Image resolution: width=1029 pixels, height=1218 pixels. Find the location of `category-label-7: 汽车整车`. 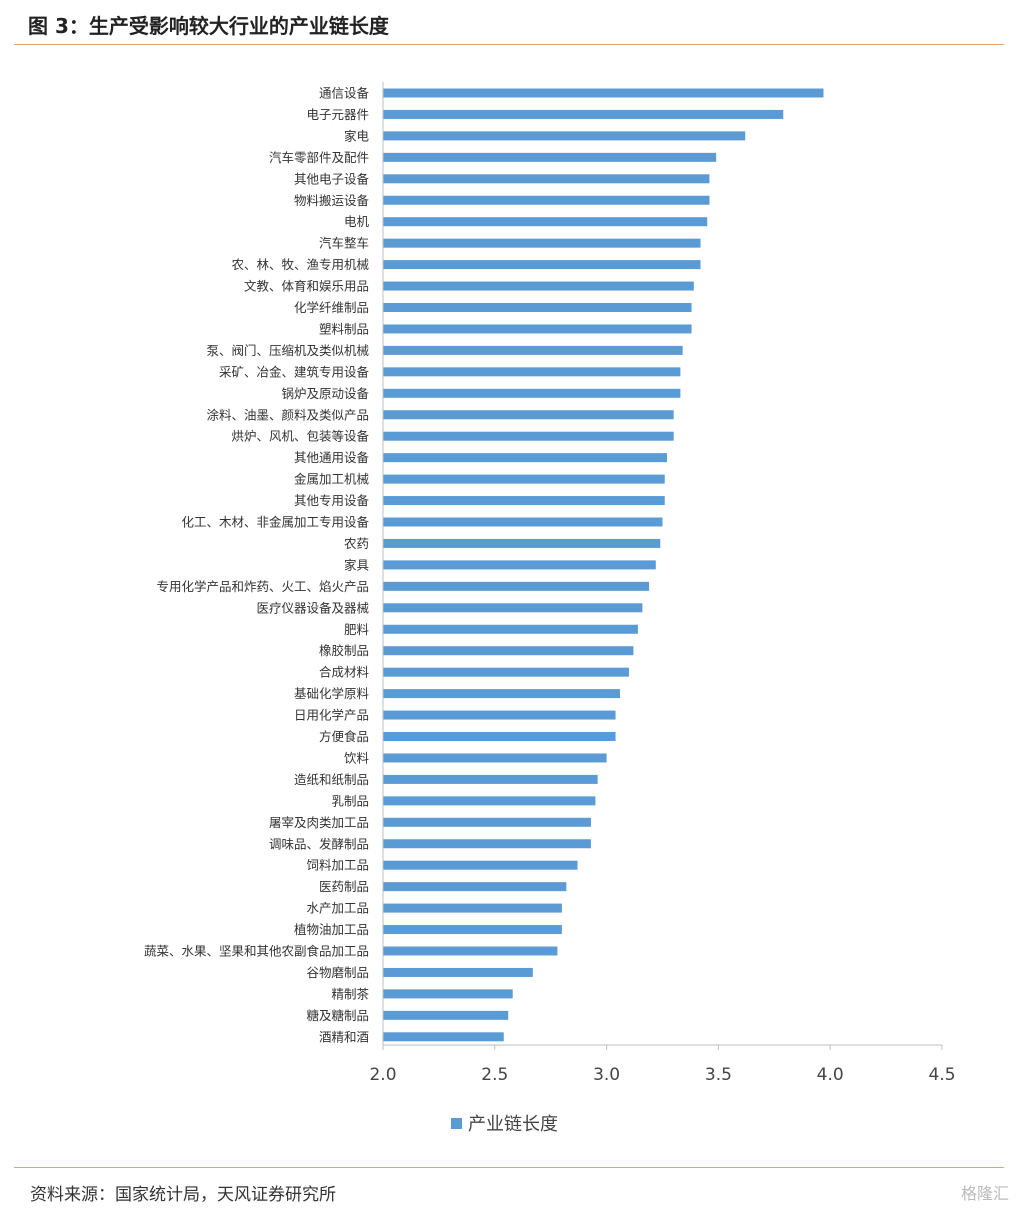

category-label-7: 汽车整车 is located at coordinates (344, 243).